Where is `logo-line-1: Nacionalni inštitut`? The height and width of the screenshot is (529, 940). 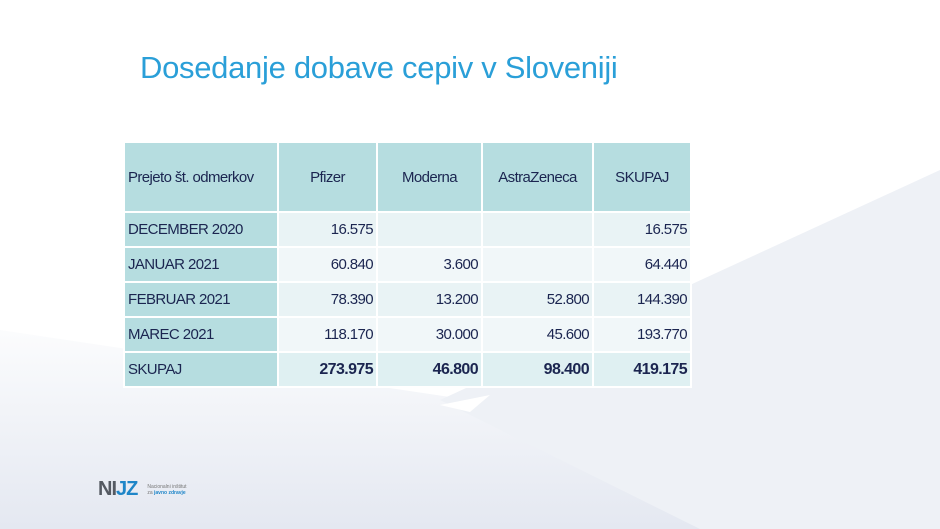 logo-line-1: Nacionalni inštitut is located at coordinates (167, 486).